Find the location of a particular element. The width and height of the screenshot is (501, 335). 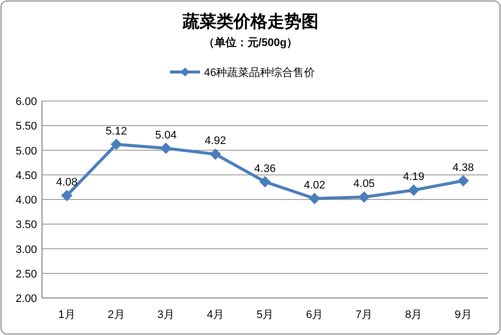

data-label: 4.05 is located at coordinates (364, 184).